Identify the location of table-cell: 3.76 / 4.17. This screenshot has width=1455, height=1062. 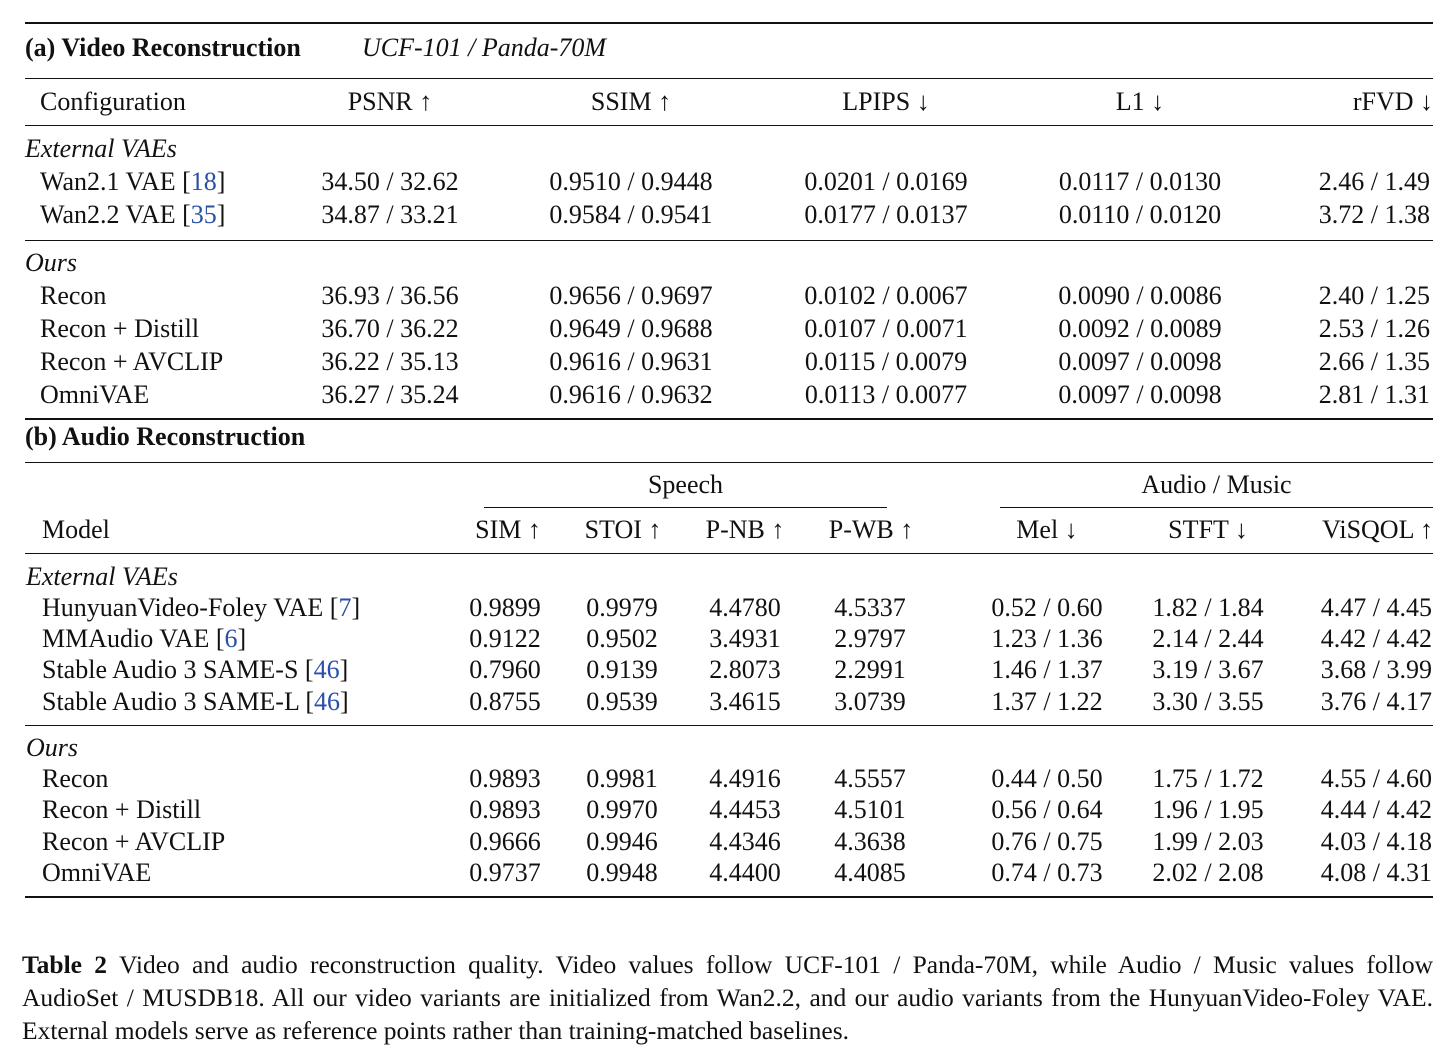
(1376, 701).